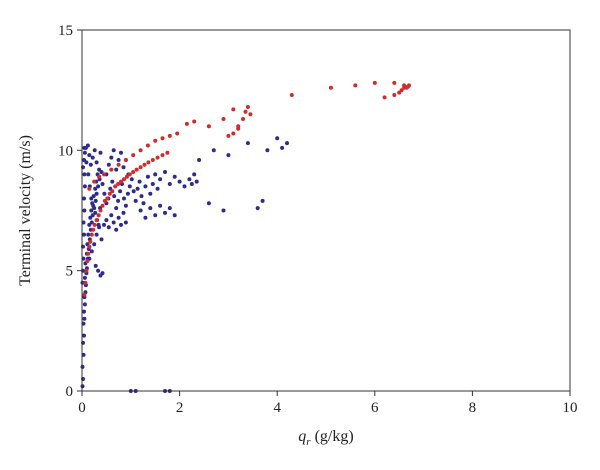 This screenshot has height=470, width=600. What do you see at coordinates (82, 408) in the screenshot?
I see `x-tick-label: 0` at bounding box center [82, 408].